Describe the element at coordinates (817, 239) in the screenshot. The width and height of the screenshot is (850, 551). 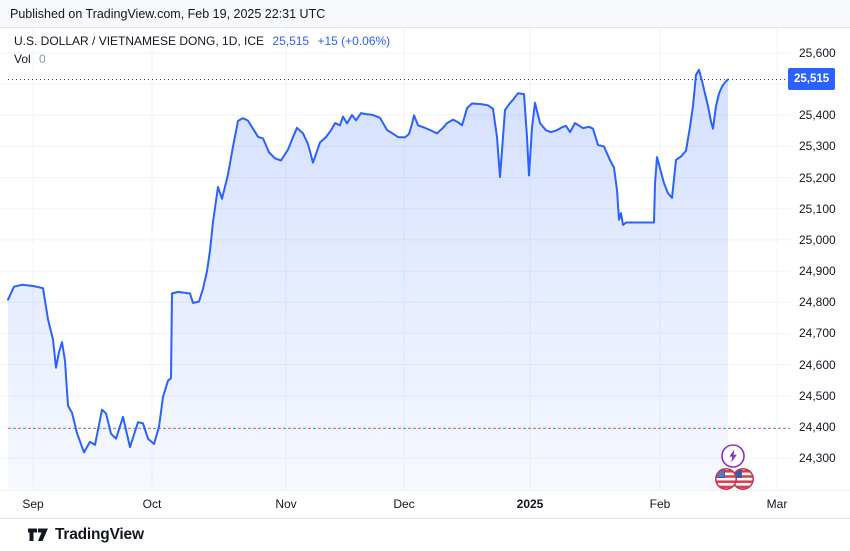
I see `y-axis-label: 25,000` at that location.